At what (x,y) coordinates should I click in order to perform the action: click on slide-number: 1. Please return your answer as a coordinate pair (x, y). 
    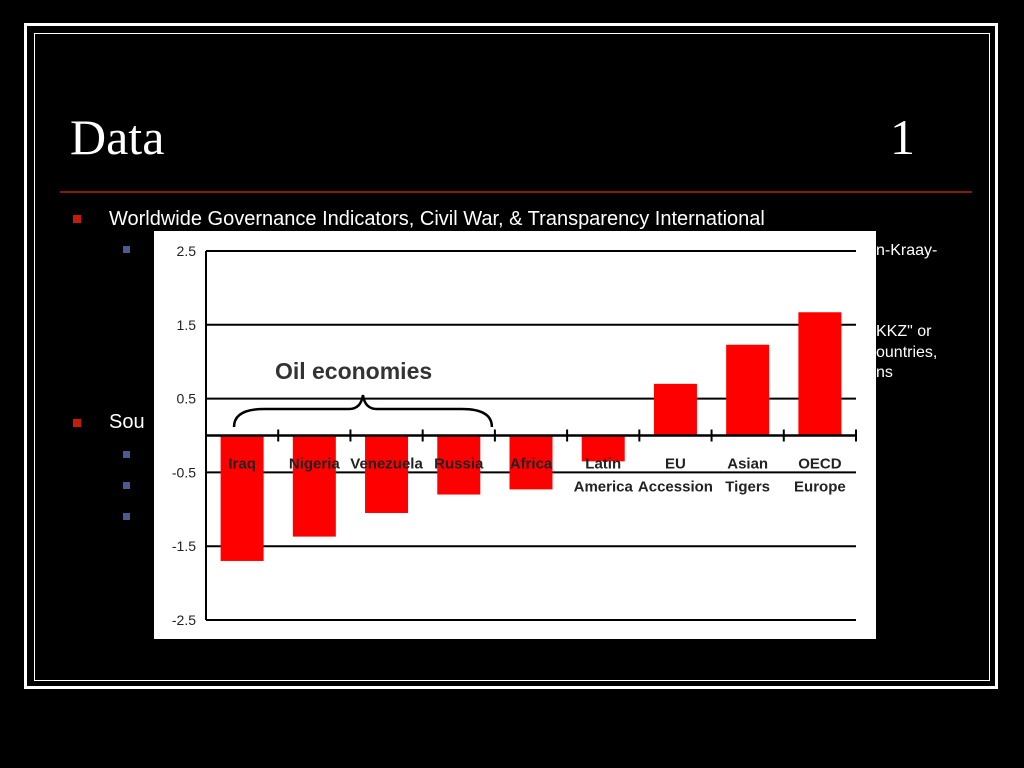
    Looking at the image, I should click on (902, 137).